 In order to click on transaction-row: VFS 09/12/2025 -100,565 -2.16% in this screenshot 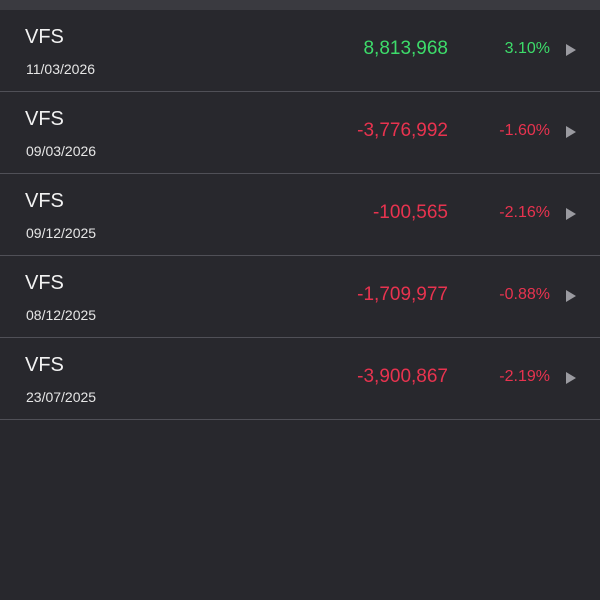, I will do `click(300, 215)`.